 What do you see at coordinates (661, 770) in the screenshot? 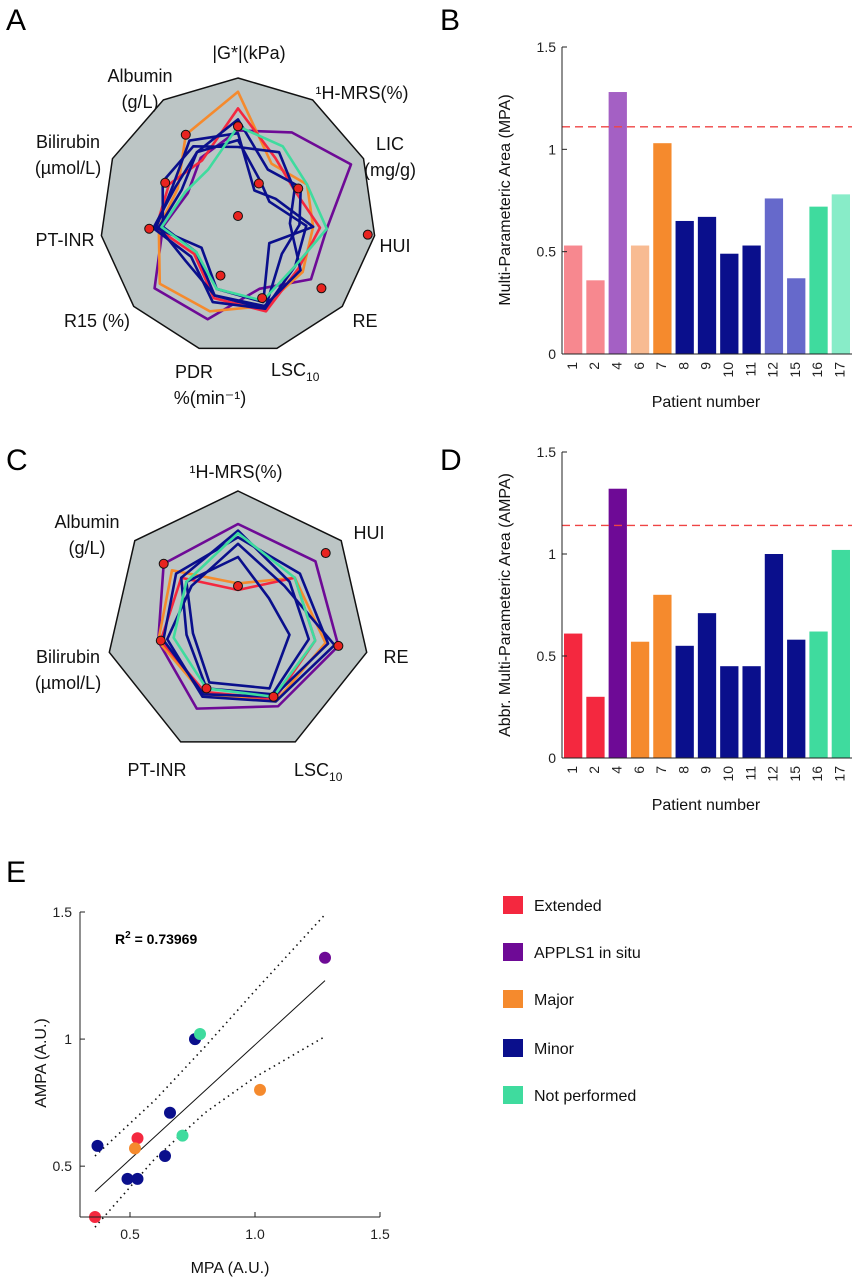
I see `bar-d-xtick: 7` at bounding box center [661, 770].